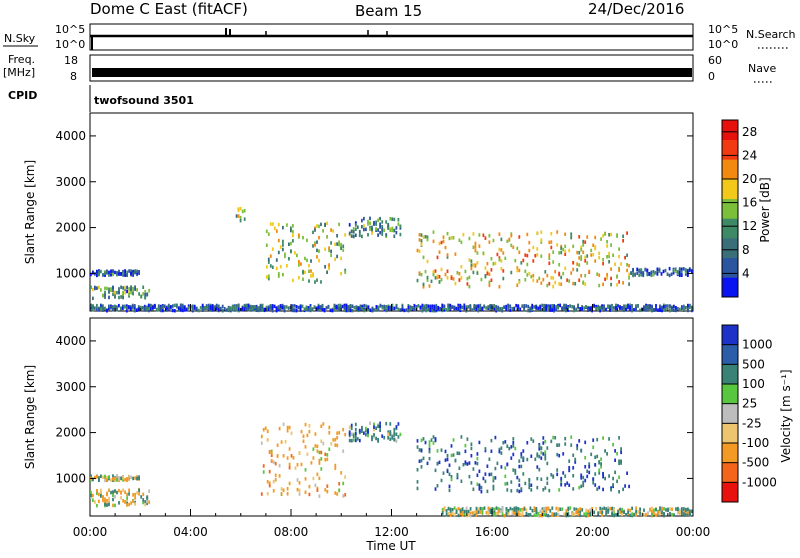 This screenshot has height=558, width=800. I want to click on y-tick-label: 3000, so click(70, 182).